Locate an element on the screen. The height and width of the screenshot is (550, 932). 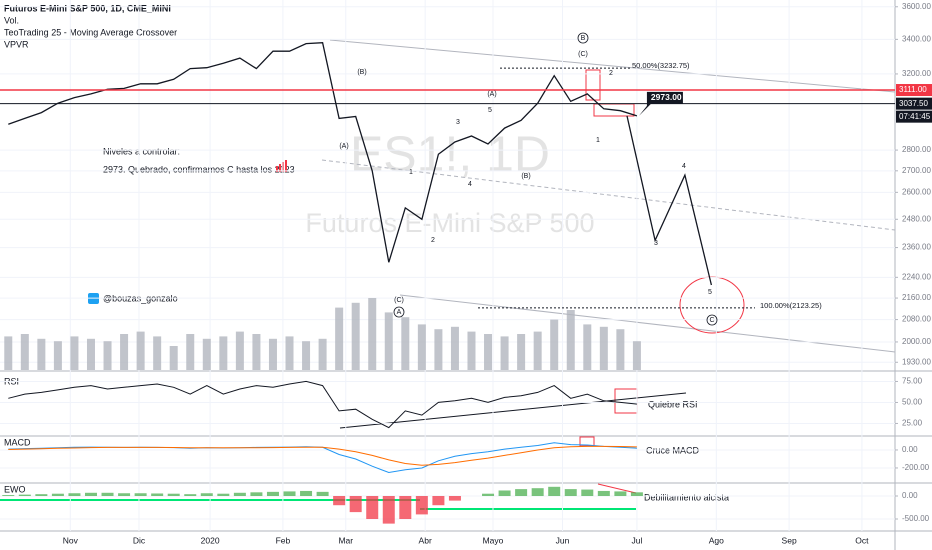
rsi-trendline is located at coordinates (513, 410).